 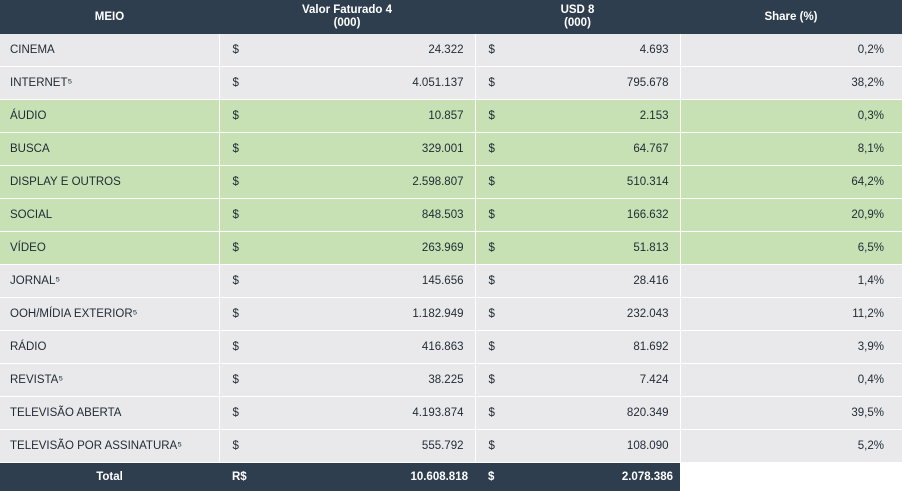 What do you see at coordinates (648, 314) in the screenshot?
I see `usd-amount: 232.043` at bounding box center [648, 314].